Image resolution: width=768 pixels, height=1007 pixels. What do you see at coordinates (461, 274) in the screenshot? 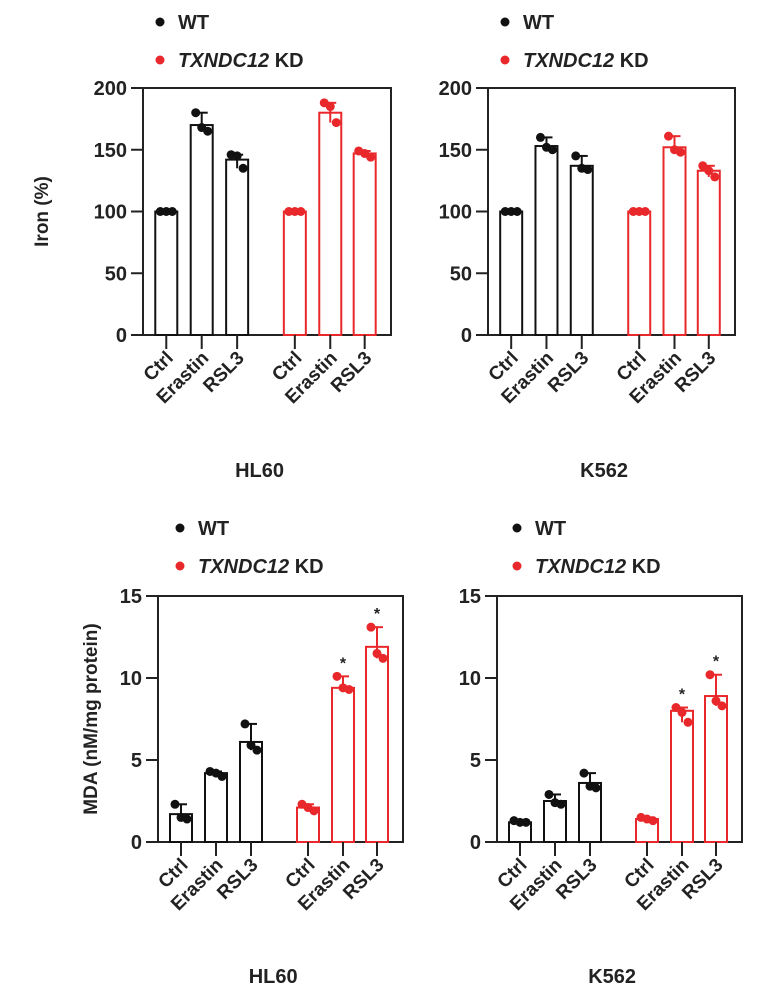
I see `y-tick-label: 50` at bounding box center [461, 274].